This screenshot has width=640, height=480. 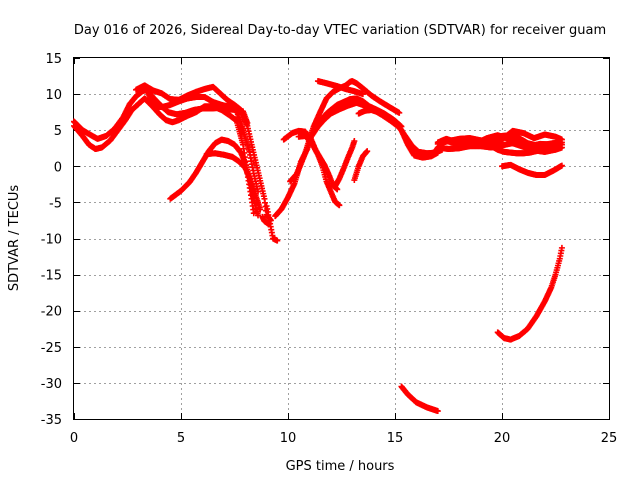 What do you see at coordinates (609, 438) in the screenshot?
I see `x-tick-label: 25` at bounding box center [609, 438].